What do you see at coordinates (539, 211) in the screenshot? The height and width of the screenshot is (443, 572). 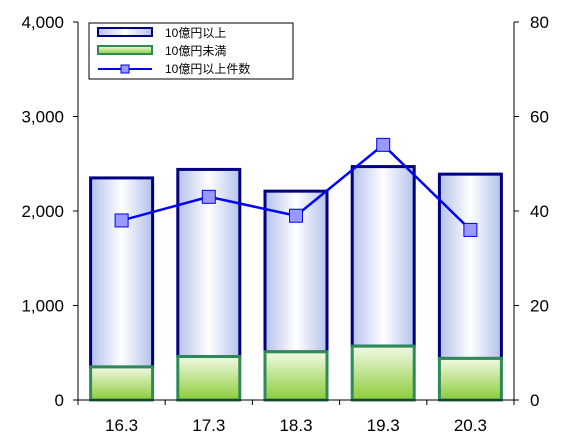 I see `right-tick-label: 40` at bounding box center [539, 211].